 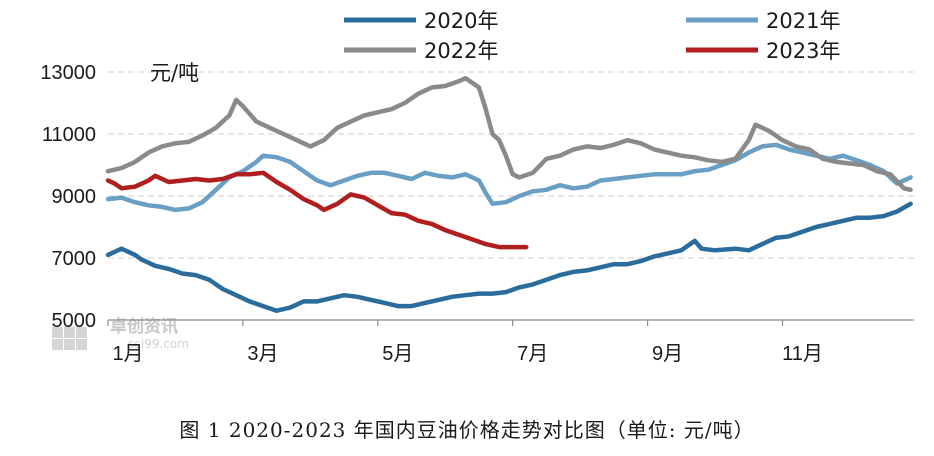 What do you see at coordinates (69, 135) in the screenshot?
I see `y-tick-label-11000: 11000` at bounding box center [69, 135].